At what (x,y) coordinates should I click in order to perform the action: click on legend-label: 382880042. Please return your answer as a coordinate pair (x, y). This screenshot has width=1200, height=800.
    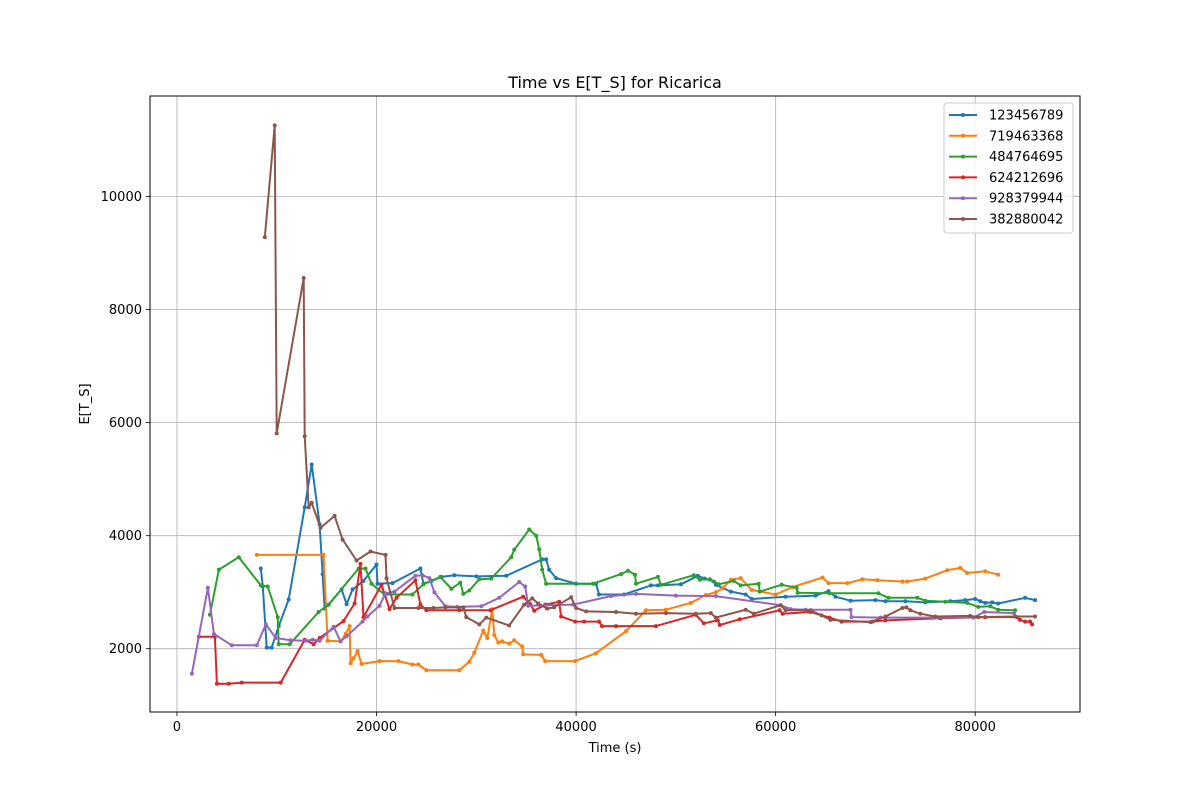
    Looking at the image, I should click on (1026, 220).